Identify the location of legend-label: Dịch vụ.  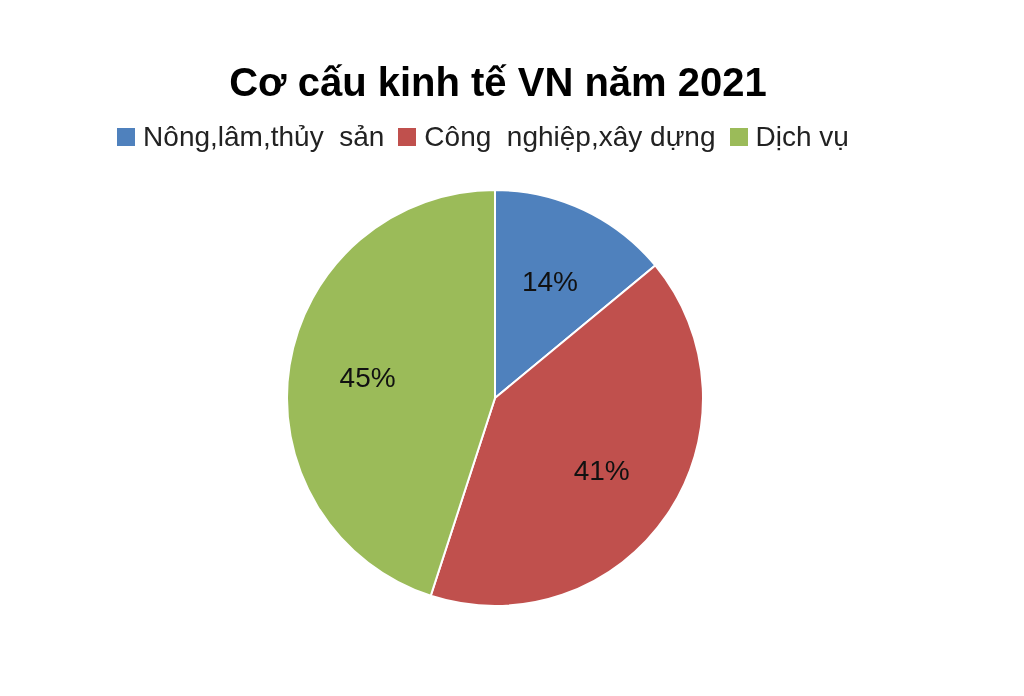
(802, 137).